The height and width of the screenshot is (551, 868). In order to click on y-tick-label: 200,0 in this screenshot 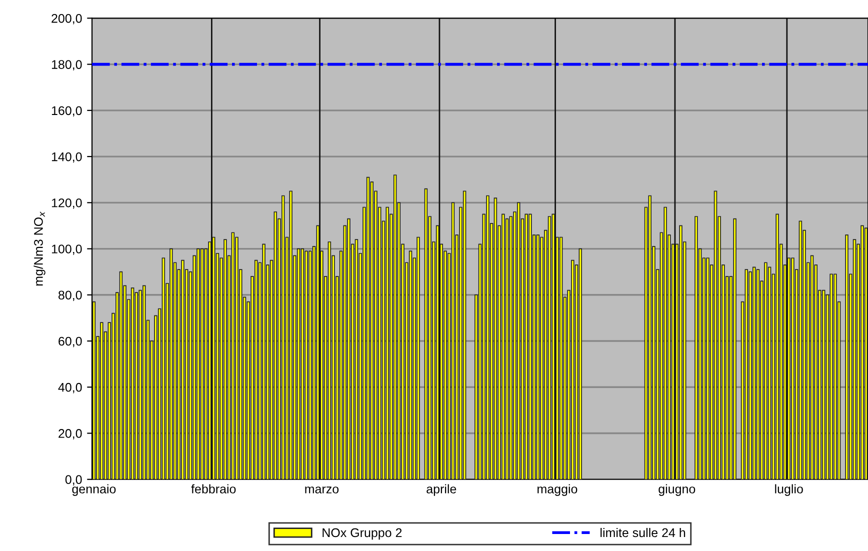, I will do `click(67, 19)`.